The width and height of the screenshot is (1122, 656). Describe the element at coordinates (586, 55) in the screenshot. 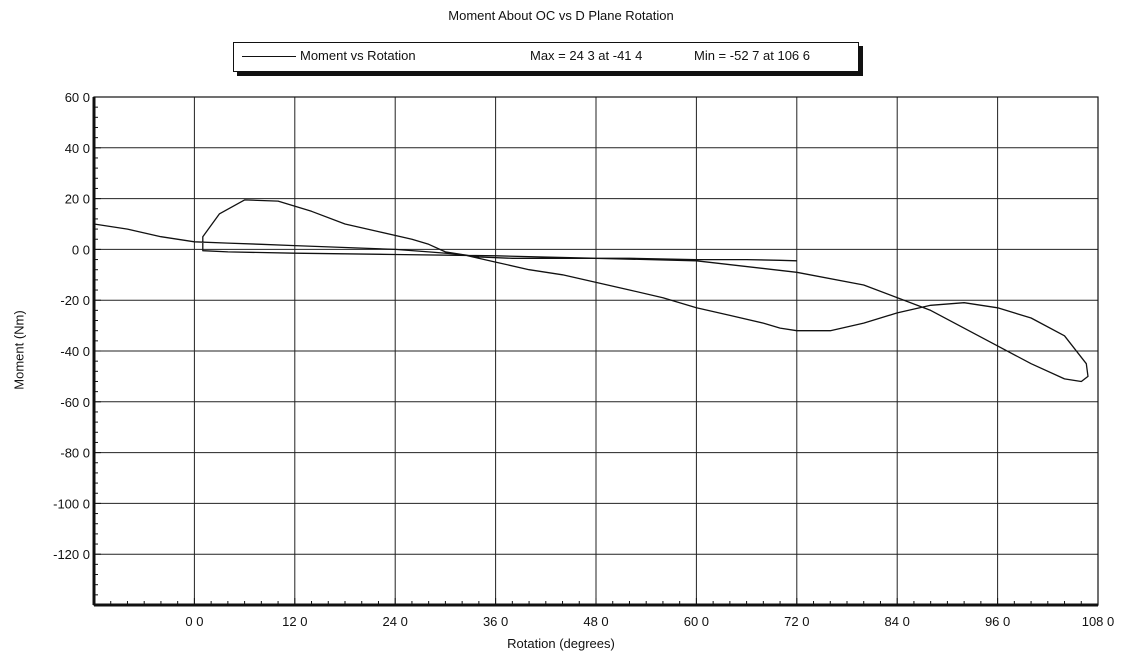

I see `legend-max-text: Max = 24 3 at -41 4` at that location.